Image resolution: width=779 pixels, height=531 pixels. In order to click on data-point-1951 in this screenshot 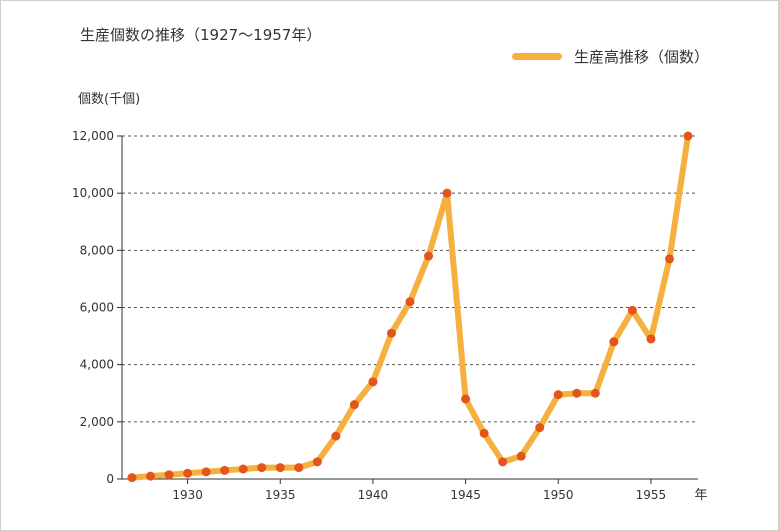, I will do `click(577, 393)`.